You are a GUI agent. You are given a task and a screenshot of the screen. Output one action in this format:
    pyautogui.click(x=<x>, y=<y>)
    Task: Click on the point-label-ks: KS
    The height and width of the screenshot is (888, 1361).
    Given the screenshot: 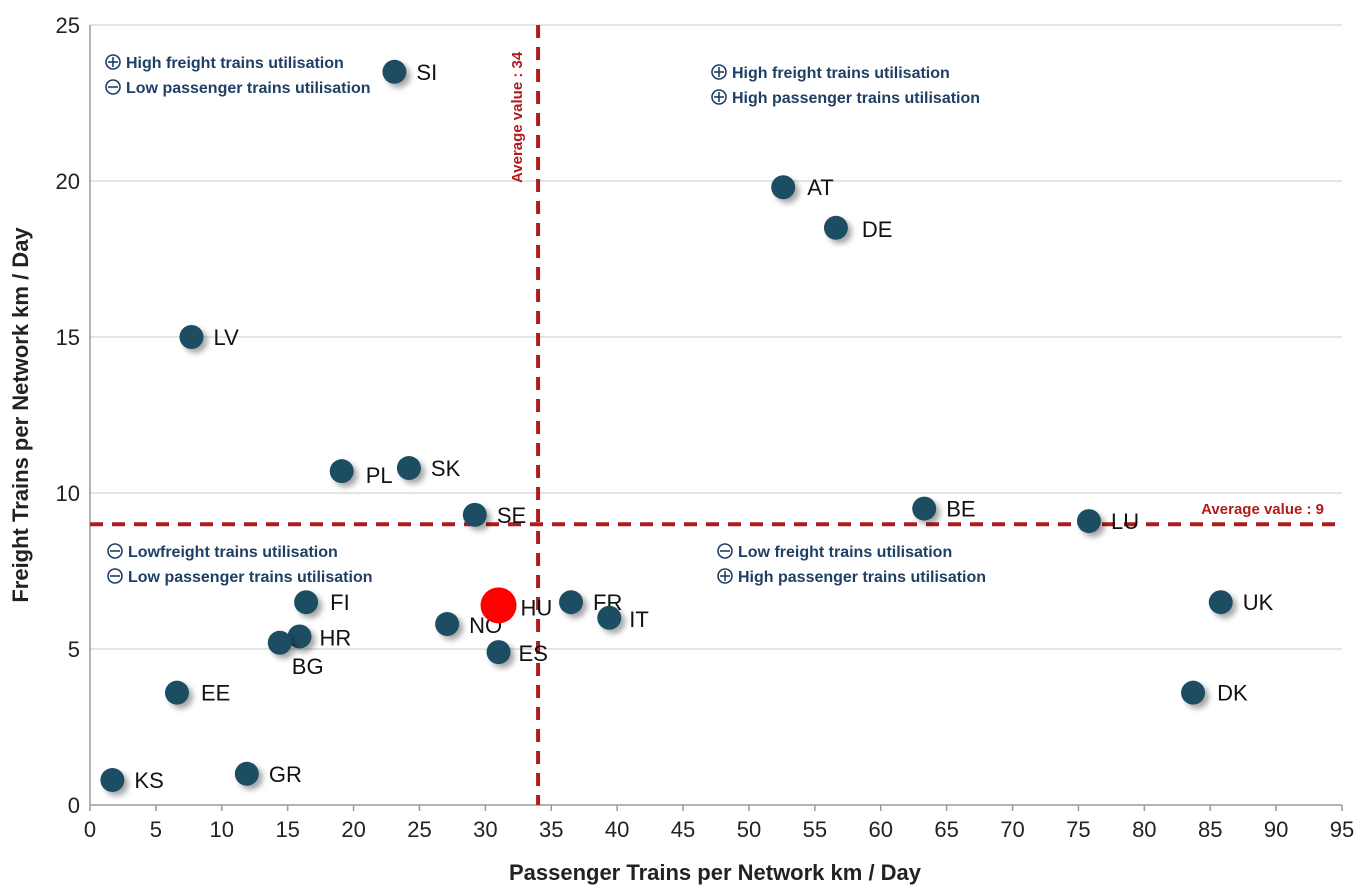 What is the action you would take?
    pyautogui.click(x=148, y=780)
    